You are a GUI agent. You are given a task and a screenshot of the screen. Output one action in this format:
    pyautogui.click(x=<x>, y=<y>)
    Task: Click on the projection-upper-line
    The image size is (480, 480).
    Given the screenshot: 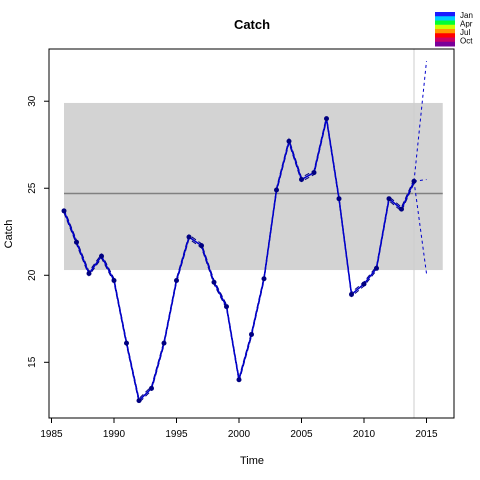 What is the action you would take?
    pyautogui.click(x=420, y=121)
    